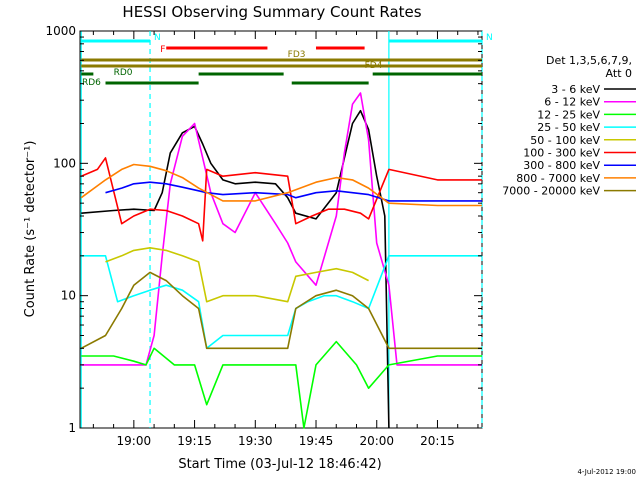  Describe the element at coordinates (565, 140) in the screenshot. I see `legend-label: 50 - 100 keV` at that location.